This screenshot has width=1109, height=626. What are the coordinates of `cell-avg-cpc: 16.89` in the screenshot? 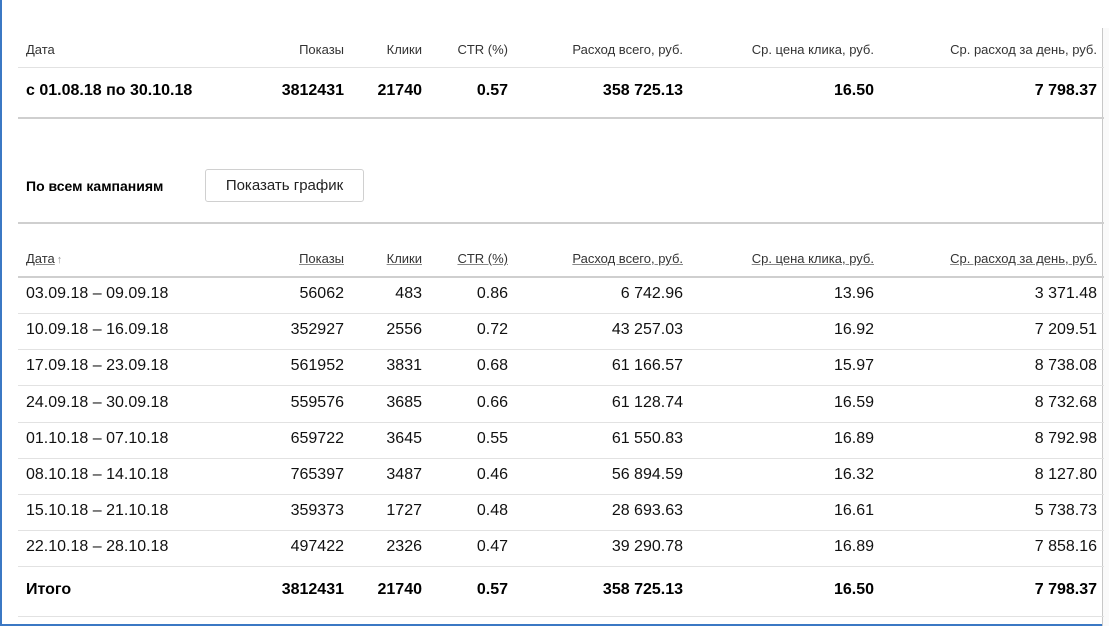 It's located at (854, 439).